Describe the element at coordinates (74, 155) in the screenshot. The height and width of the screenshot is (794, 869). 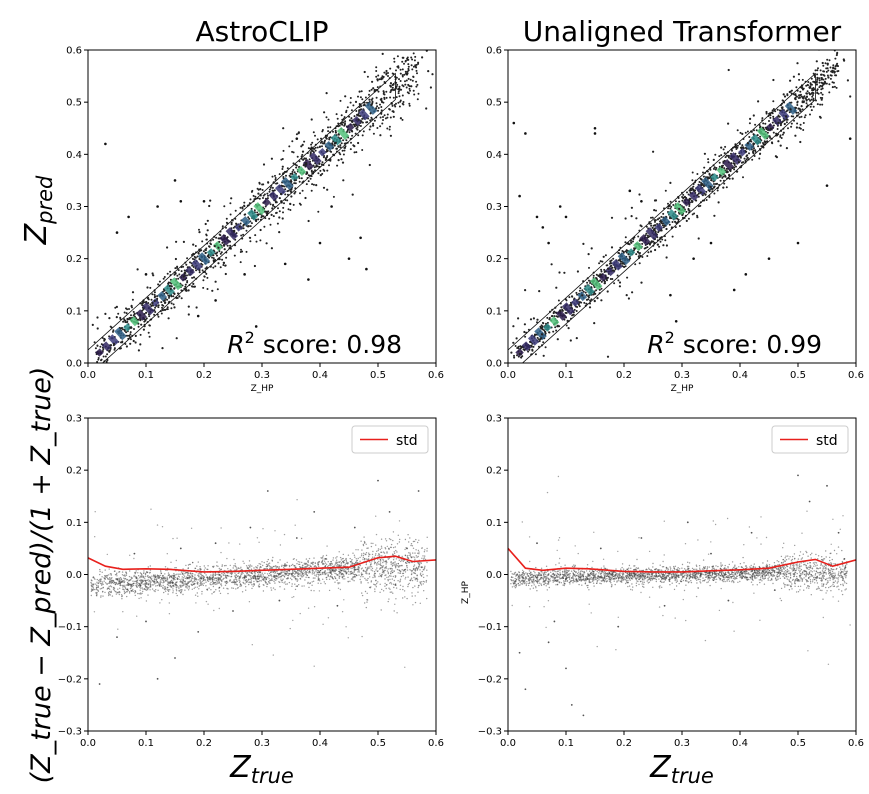
I see `y-tick-label: 0.4` at that location.